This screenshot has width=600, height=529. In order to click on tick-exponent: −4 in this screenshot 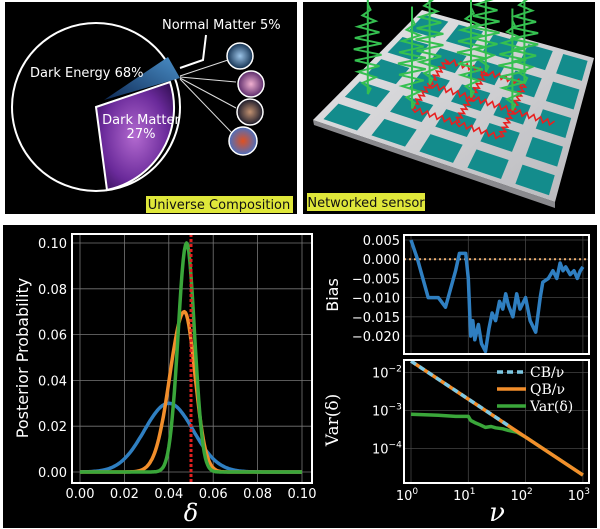, I will do `click(396, 446)`.